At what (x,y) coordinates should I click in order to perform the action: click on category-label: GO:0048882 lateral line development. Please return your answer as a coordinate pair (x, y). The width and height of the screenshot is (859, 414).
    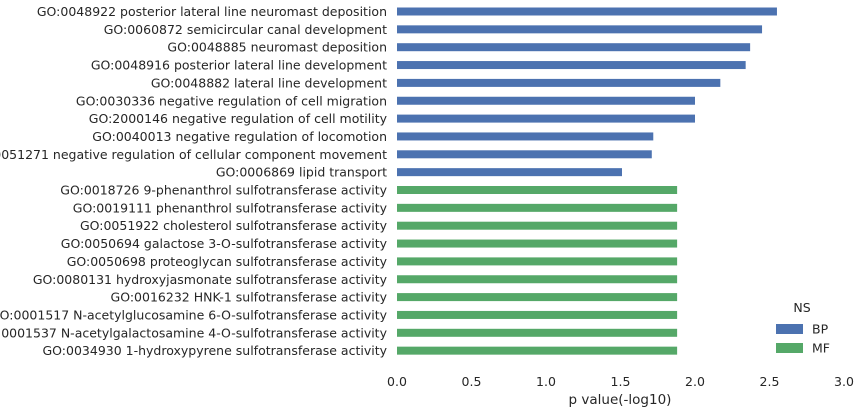
    Looking at the image, I should click on (269, 82).